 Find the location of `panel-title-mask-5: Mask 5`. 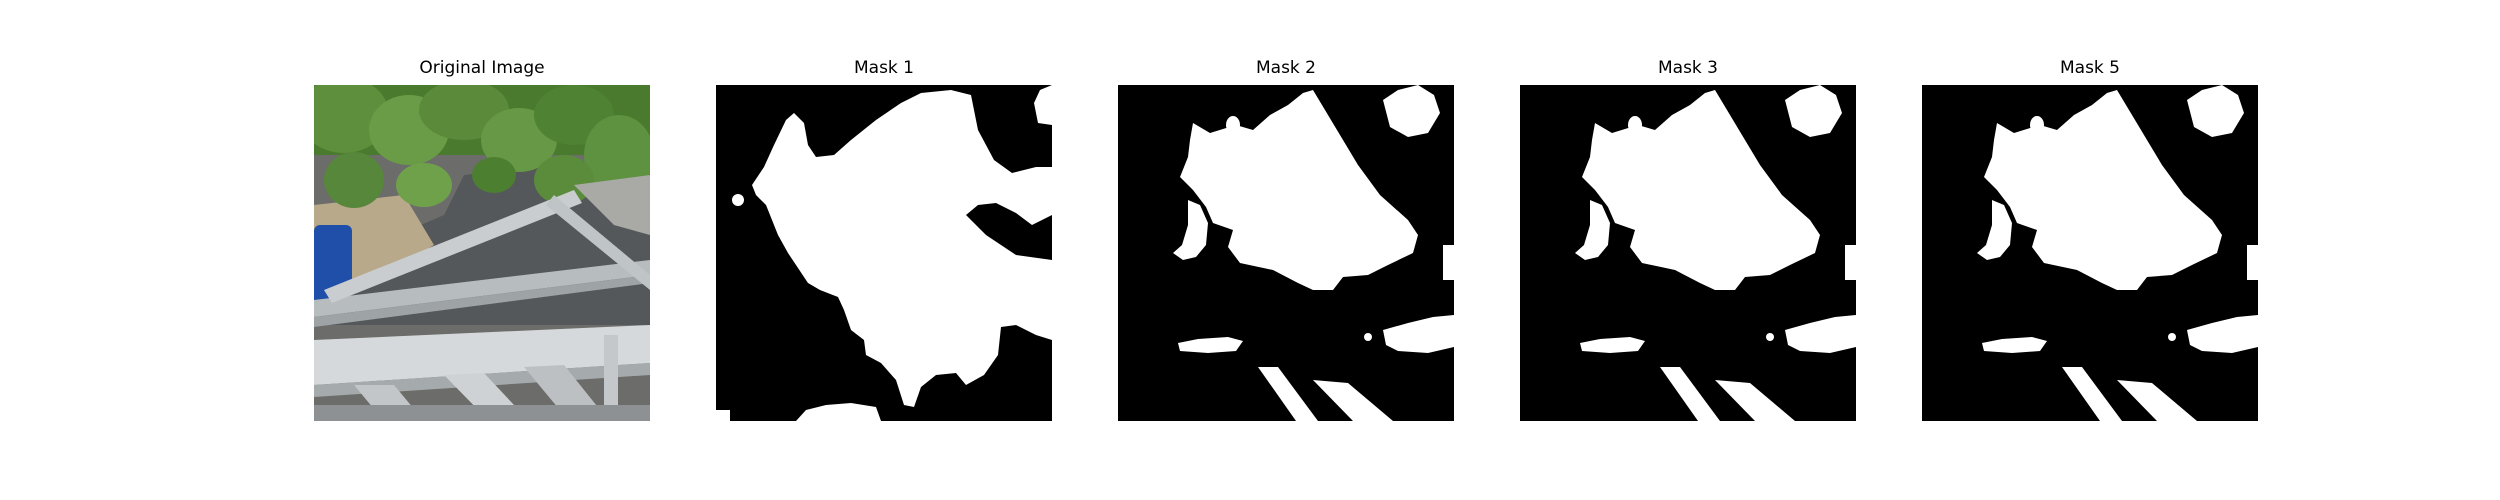

panel-title-mask-5: Mask 5 is located at coordinates (2089, 68).